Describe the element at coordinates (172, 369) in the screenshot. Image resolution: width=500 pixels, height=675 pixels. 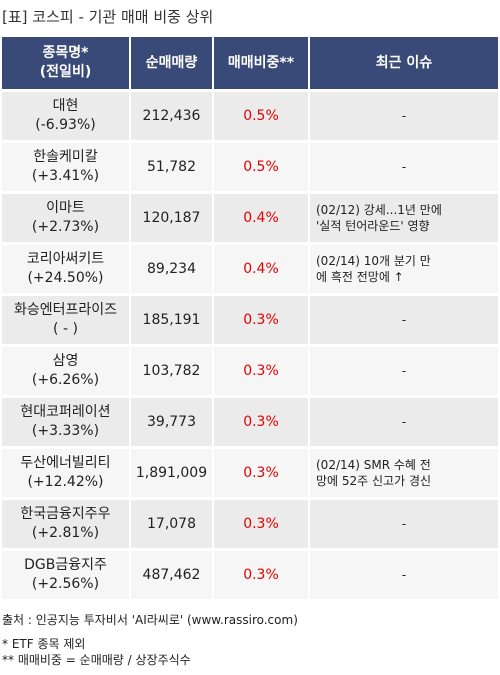
I see `net-volume-cell: 103,782` at that location.